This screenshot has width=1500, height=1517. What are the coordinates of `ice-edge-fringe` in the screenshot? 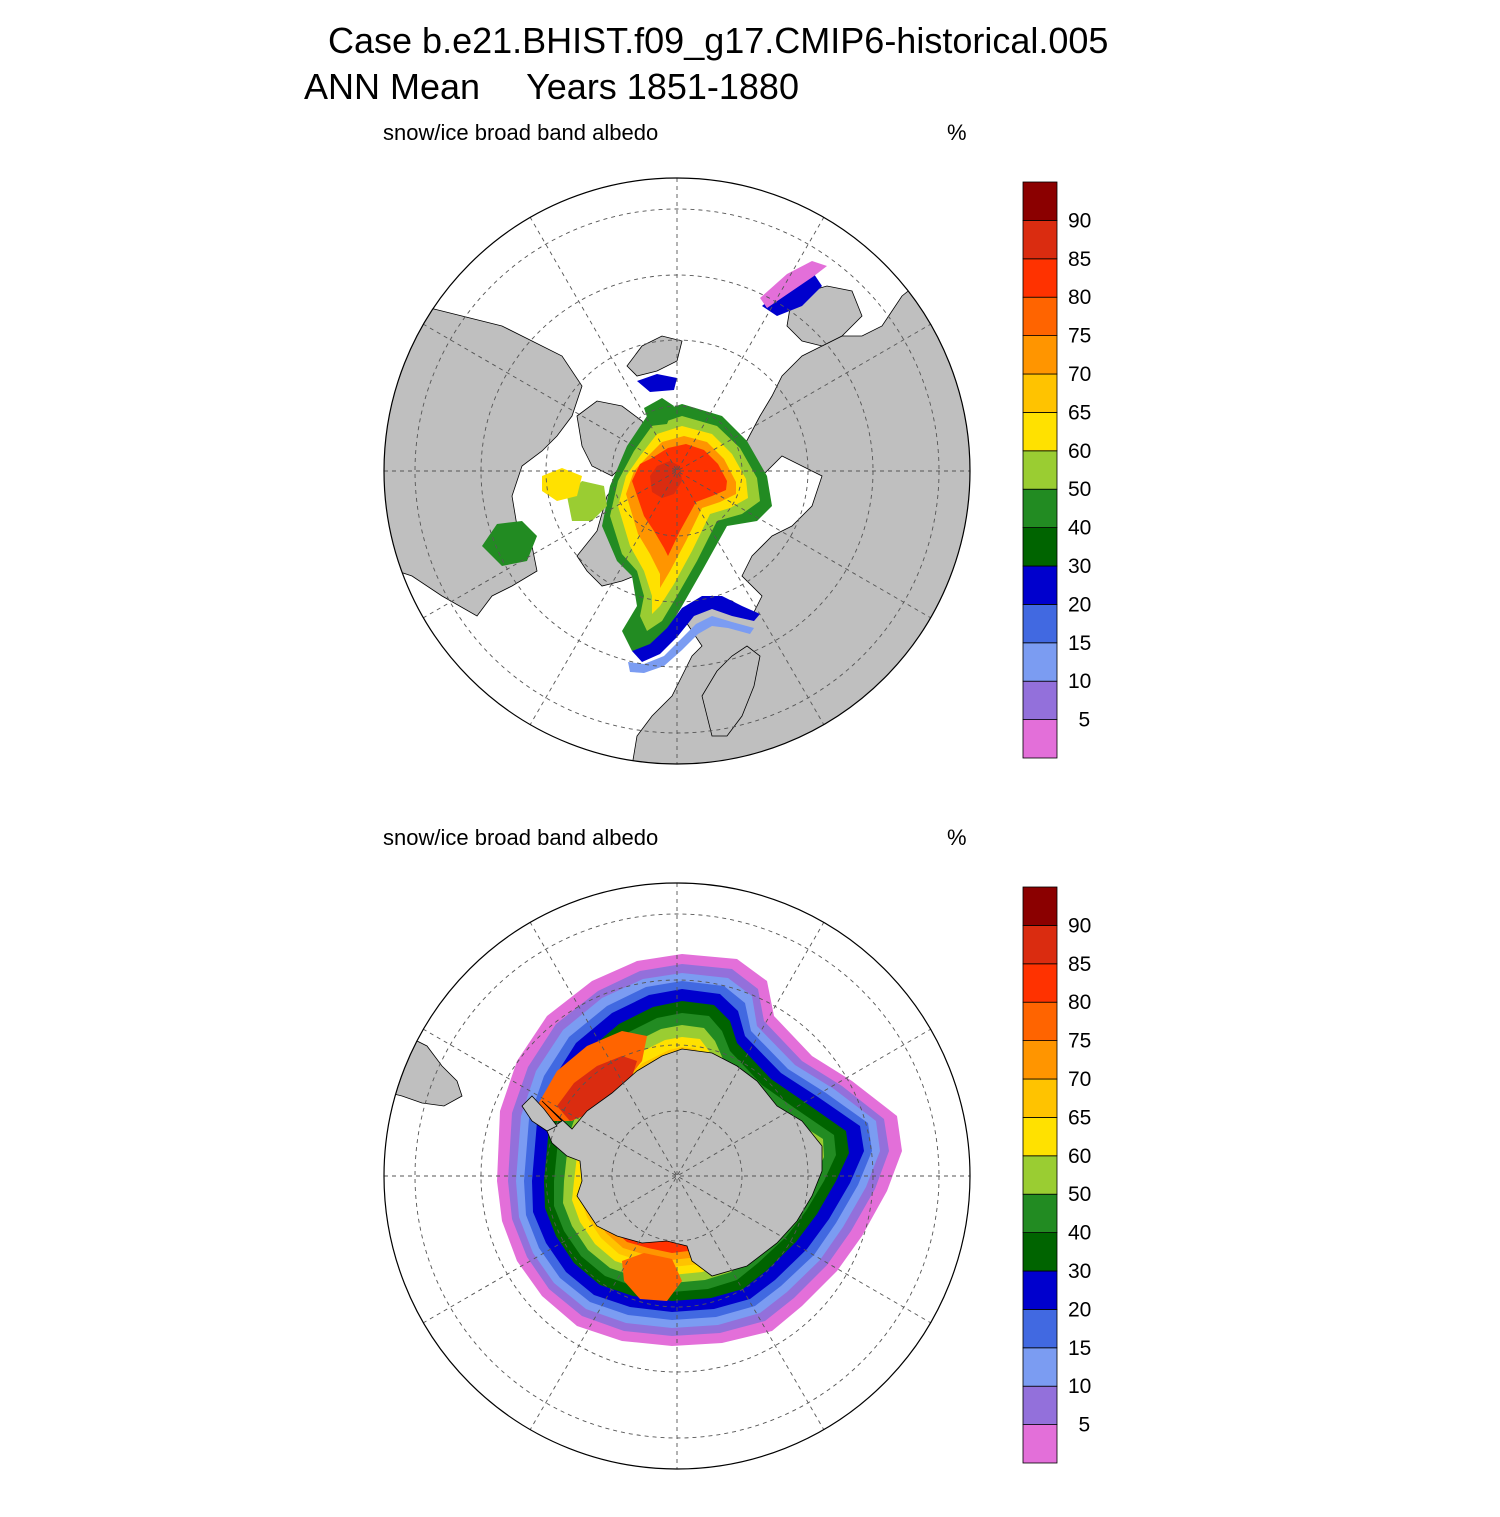 It's located at (691, 644).